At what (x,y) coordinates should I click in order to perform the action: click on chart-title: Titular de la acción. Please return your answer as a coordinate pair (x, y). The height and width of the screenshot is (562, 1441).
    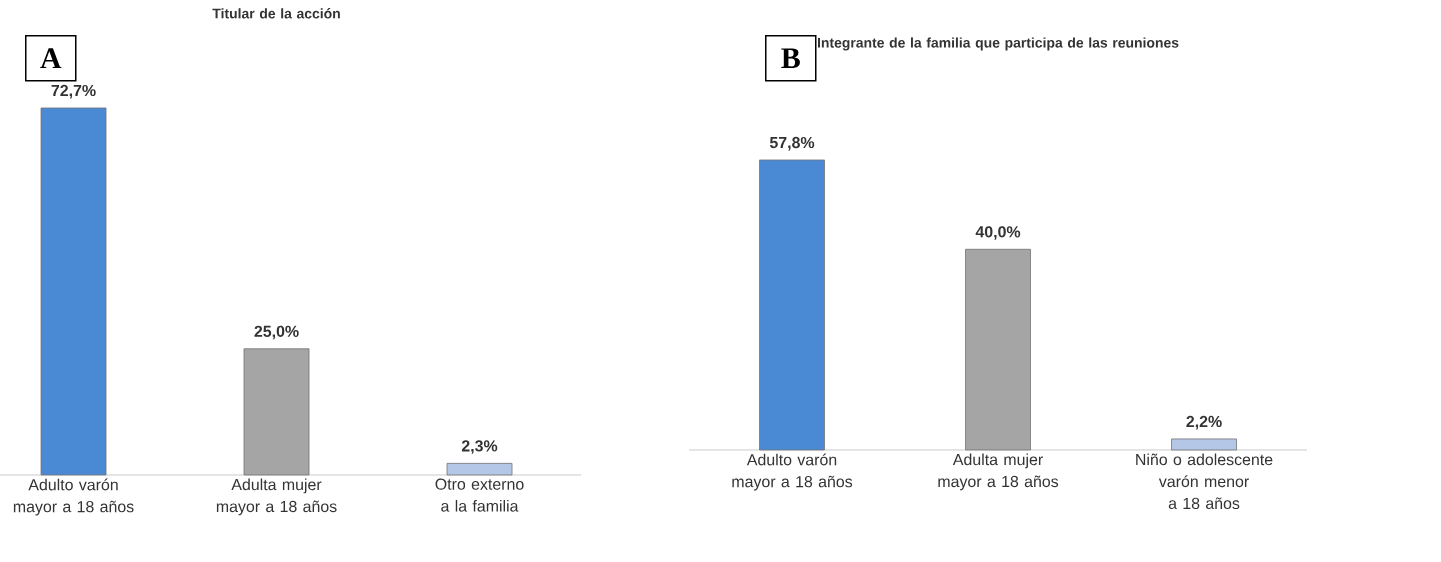
    Looking at the image, I should click on (276, 13).